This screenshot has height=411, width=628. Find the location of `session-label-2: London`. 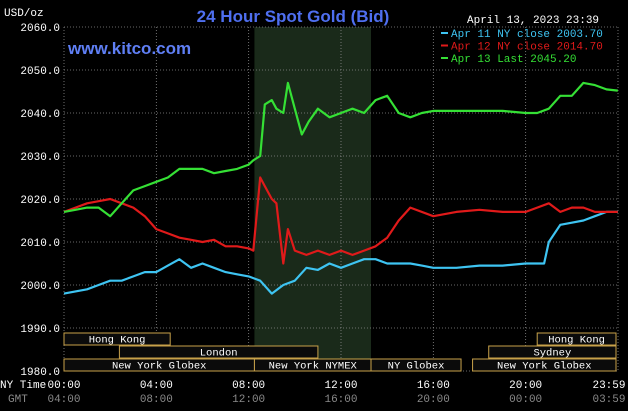

session-label-2: London is located at coordinates (219, 354).